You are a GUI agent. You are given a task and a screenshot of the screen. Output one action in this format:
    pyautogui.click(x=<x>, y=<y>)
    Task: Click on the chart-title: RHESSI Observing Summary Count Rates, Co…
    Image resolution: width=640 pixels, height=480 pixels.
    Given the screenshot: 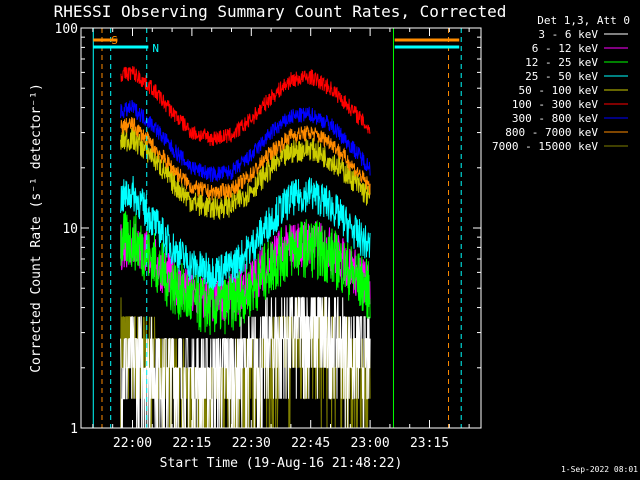 What is the action you would take?
    pyautogui.click(x=280, y=11)
    